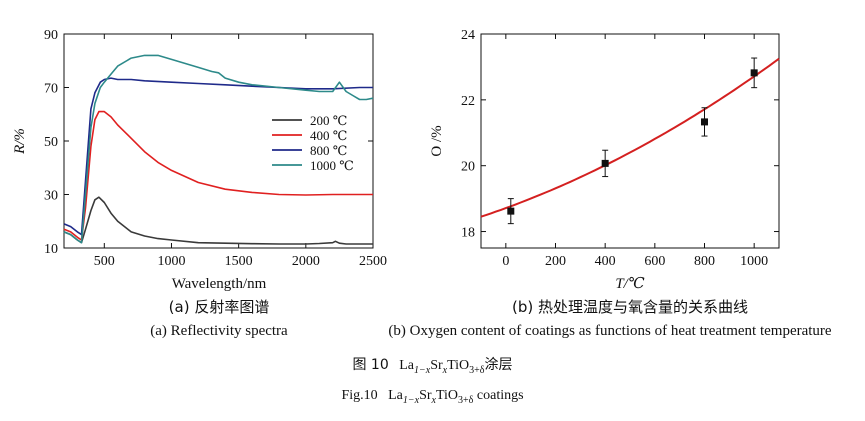 Image resolution: width=865 pixels, height=421 pixels. What do you see at coordinates (468, 233) in the screenshot?
I see `panel-b-ytick-label: 18` at bounding box center [468, 233].